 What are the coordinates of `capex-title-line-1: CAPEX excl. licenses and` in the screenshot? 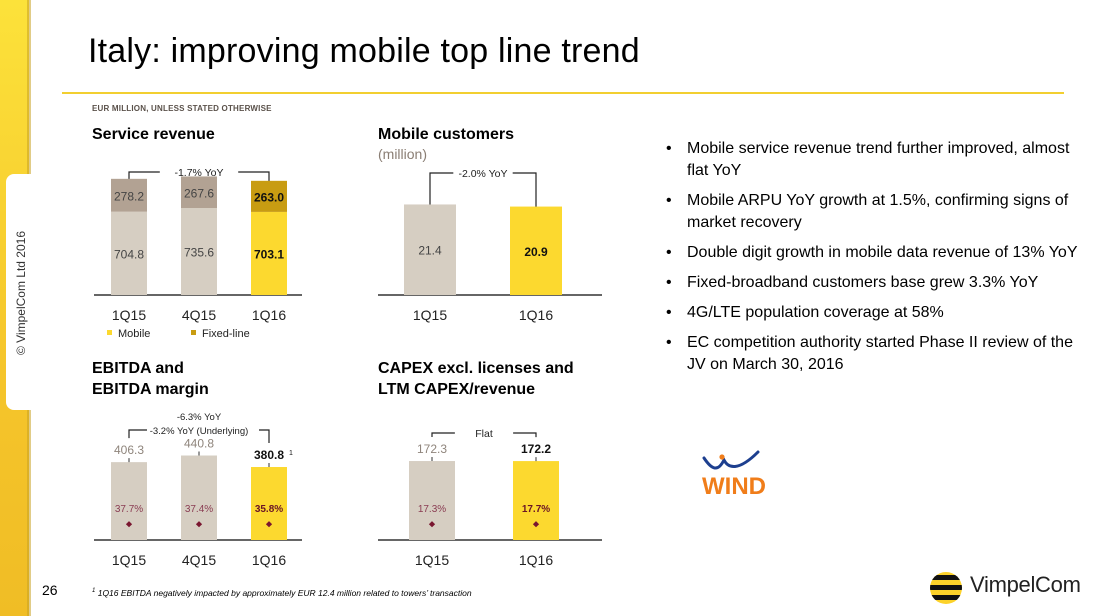 It's located at (476, 368).